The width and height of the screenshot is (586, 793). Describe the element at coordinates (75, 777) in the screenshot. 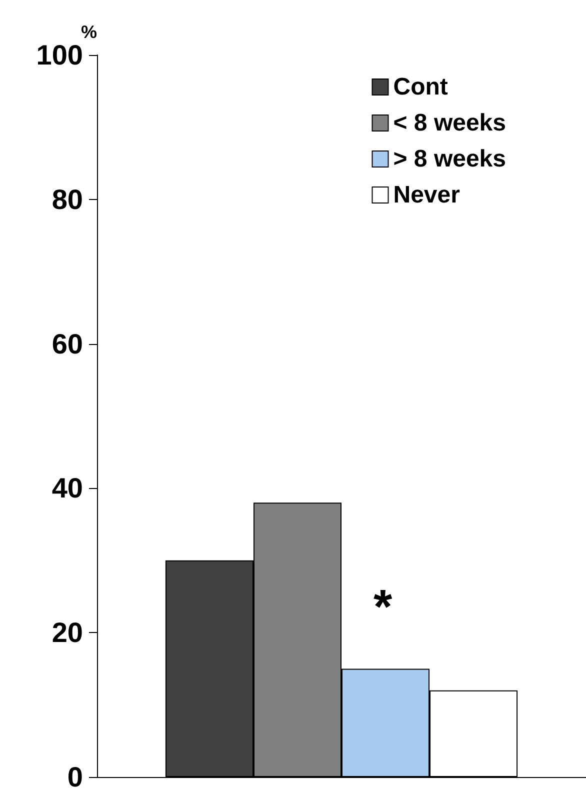

I see `y-tick-label: 0` at that location.